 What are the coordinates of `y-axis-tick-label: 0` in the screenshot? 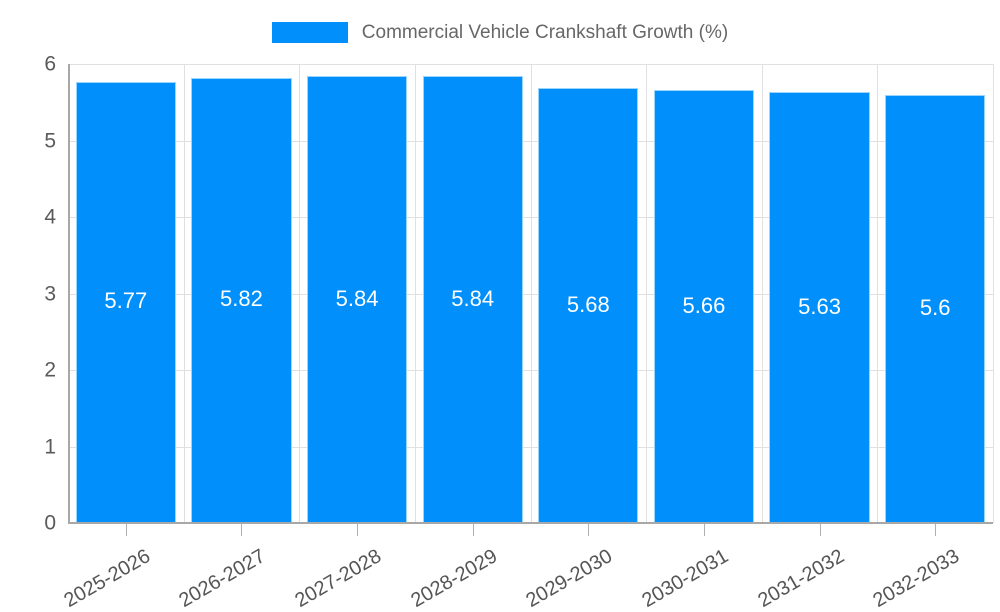 It's located at (50, 523).